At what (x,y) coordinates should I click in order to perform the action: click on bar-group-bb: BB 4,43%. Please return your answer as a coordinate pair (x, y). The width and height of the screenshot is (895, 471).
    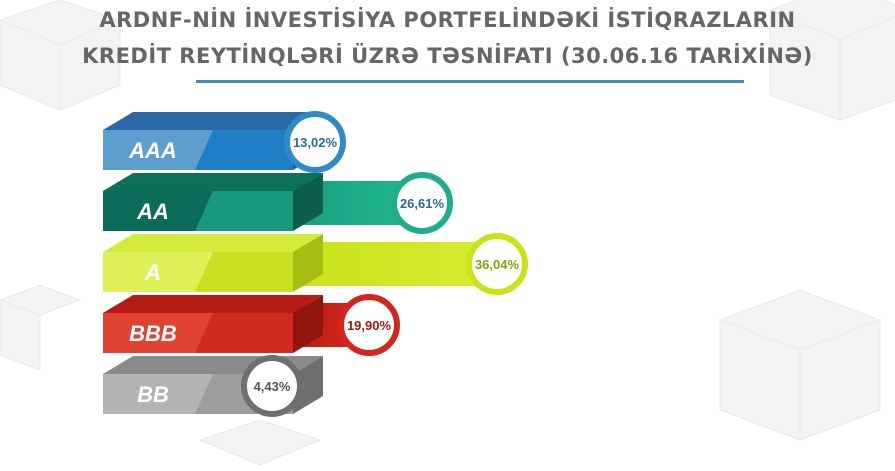
    Looking at the image, I should click on (213, 386).